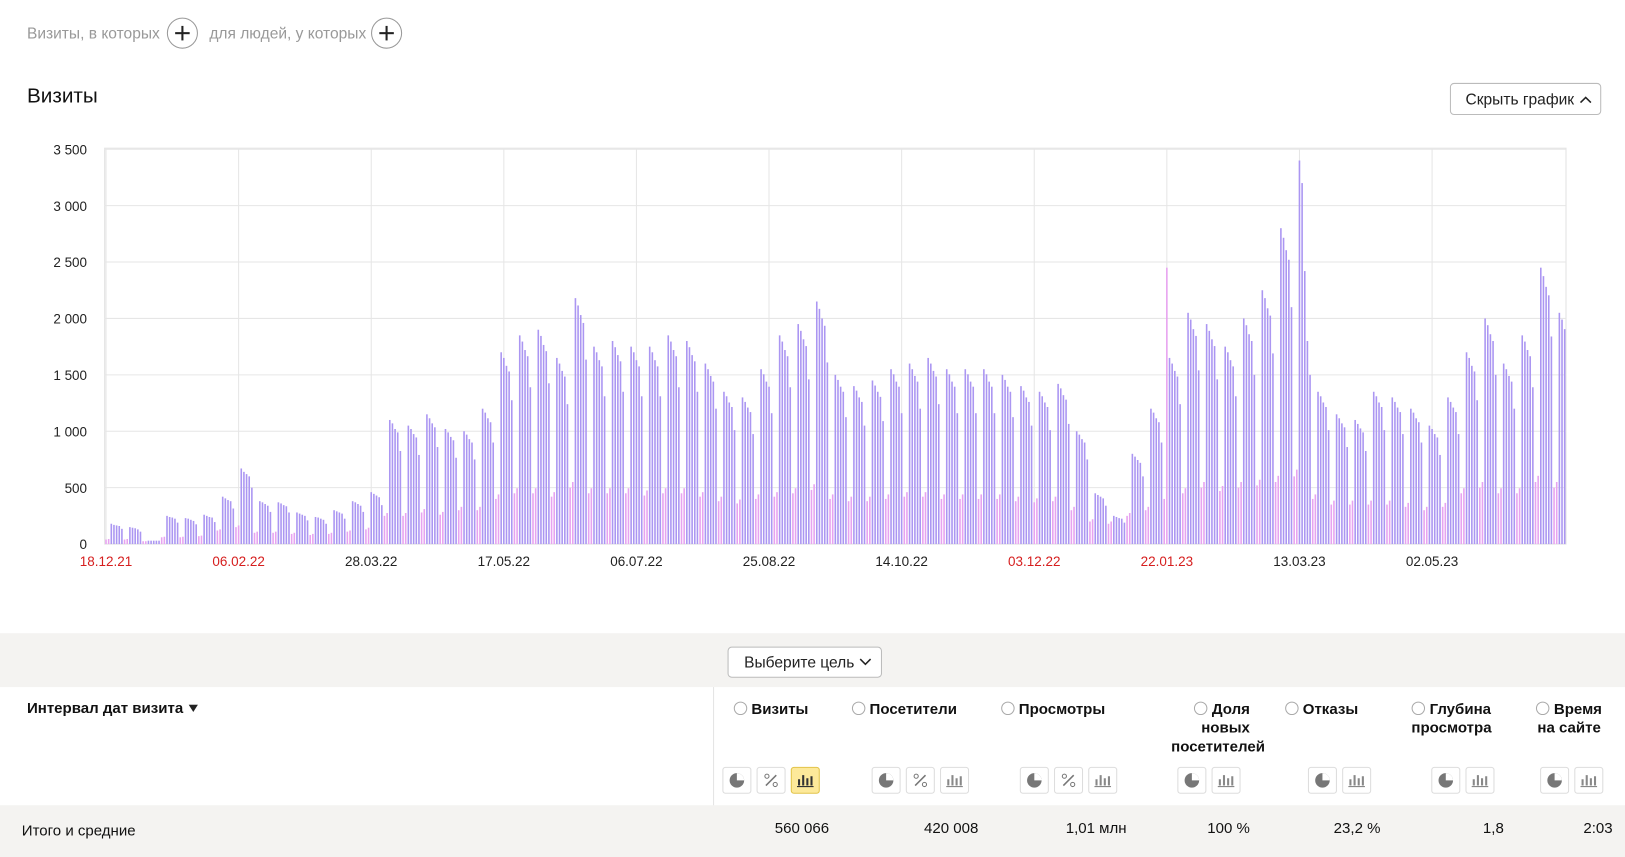 The width and height of the screenshot is (1625, 857). Describe the element at coordinates (504, 561) in the screenshot. I see `x-tick-label: 17.05.22` at that location.